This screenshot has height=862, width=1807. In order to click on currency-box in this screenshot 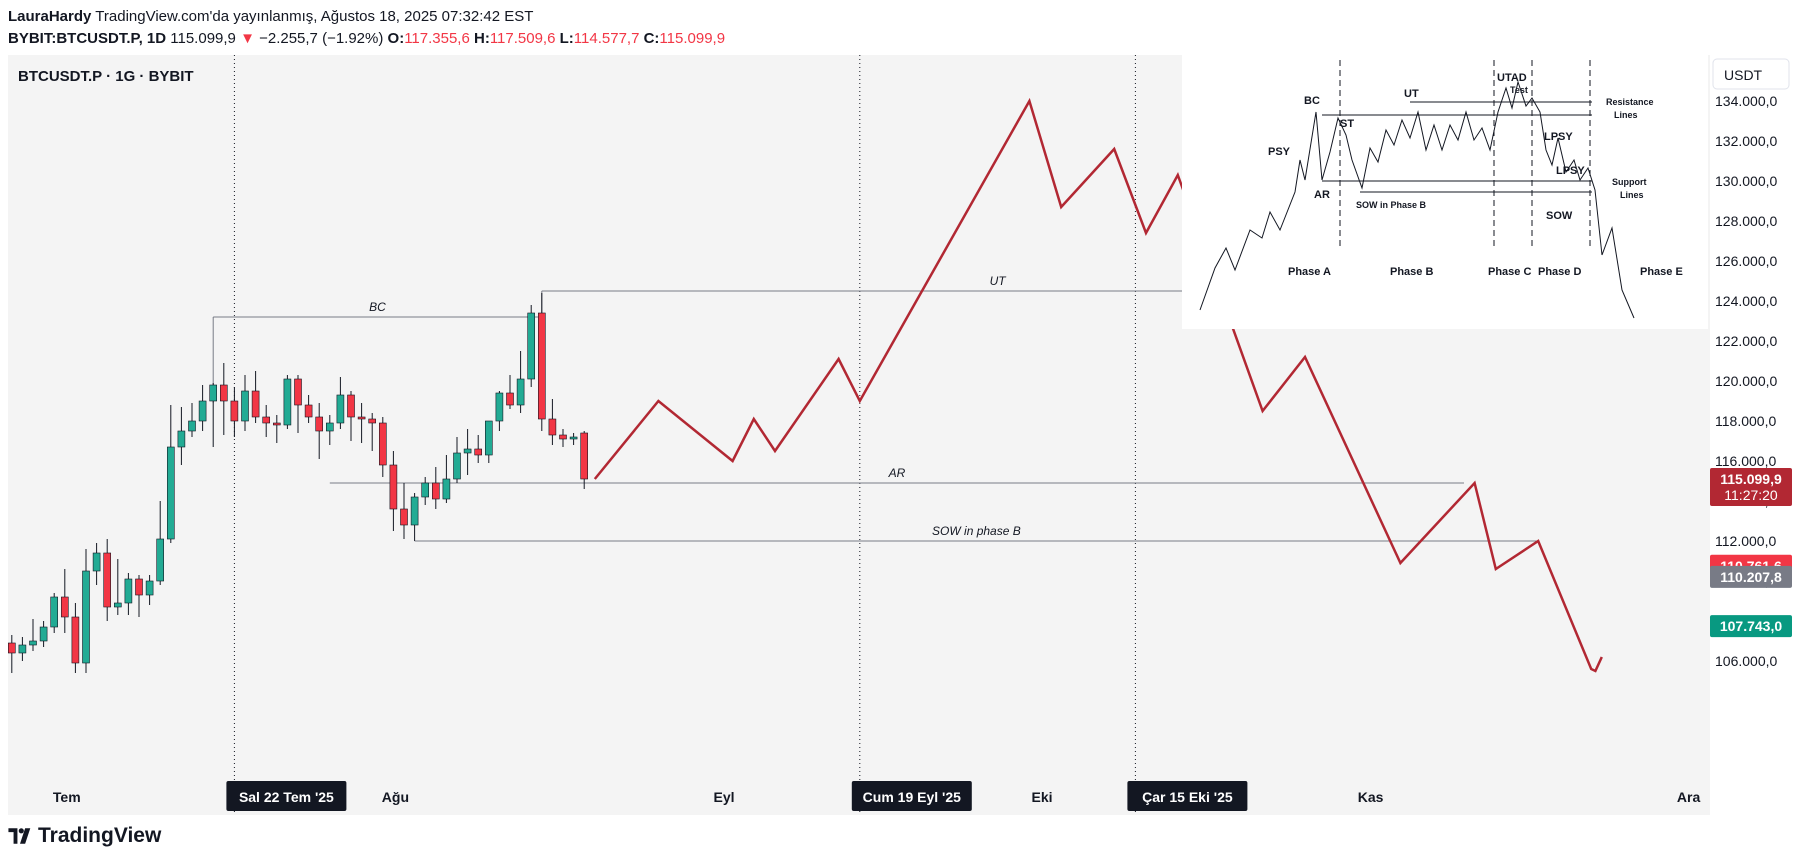, I will do `click(1751, 74)`.